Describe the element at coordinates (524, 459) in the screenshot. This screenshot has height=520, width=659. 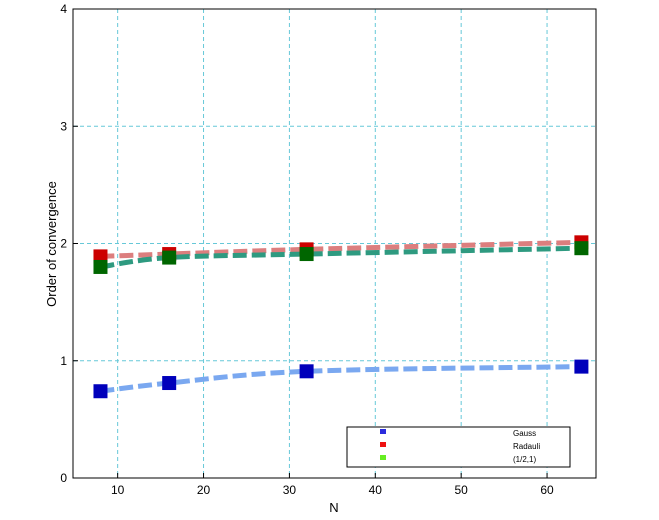
I see `legend-label: (1/2,1)` at that location.